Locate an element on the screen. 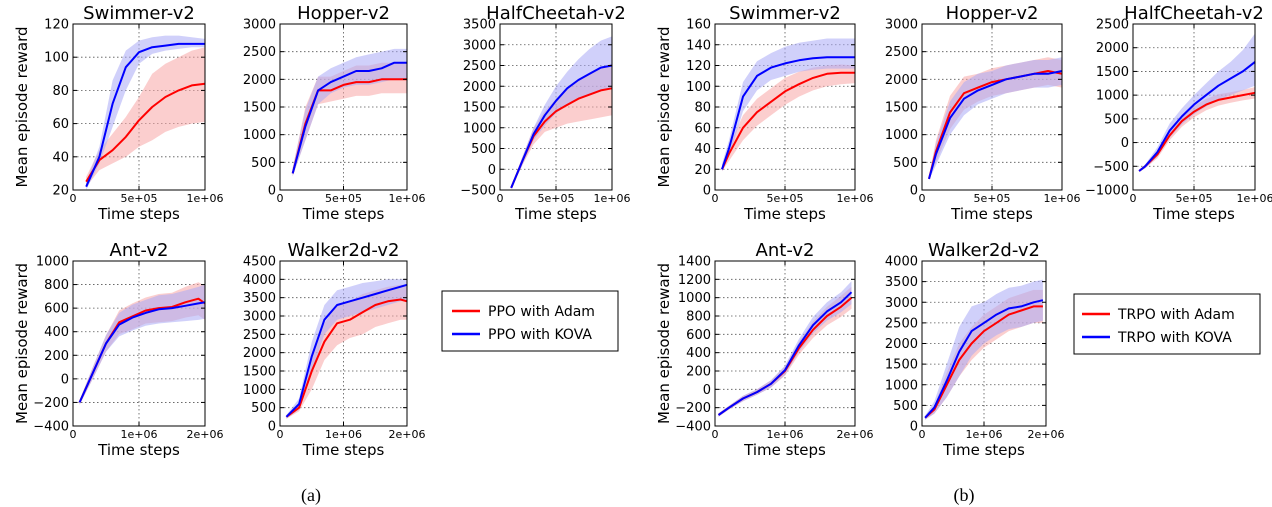 Image resolution: width=1272 pixels, height=507 pixels. chart-title: Walker2d-v2 is located at coordinates (984, 250).